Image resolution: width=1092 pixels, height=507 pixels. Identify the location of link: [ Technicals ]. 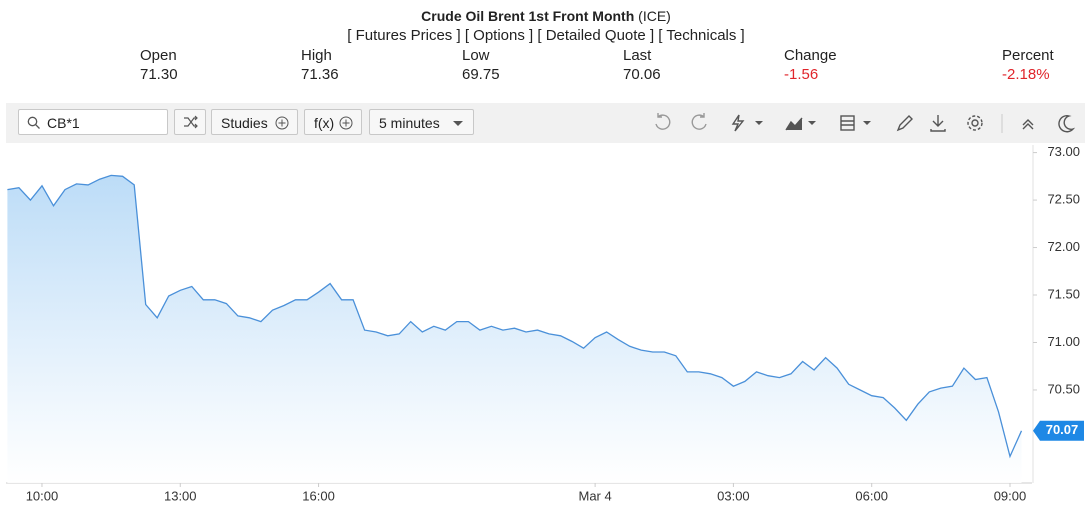
(701, 35).